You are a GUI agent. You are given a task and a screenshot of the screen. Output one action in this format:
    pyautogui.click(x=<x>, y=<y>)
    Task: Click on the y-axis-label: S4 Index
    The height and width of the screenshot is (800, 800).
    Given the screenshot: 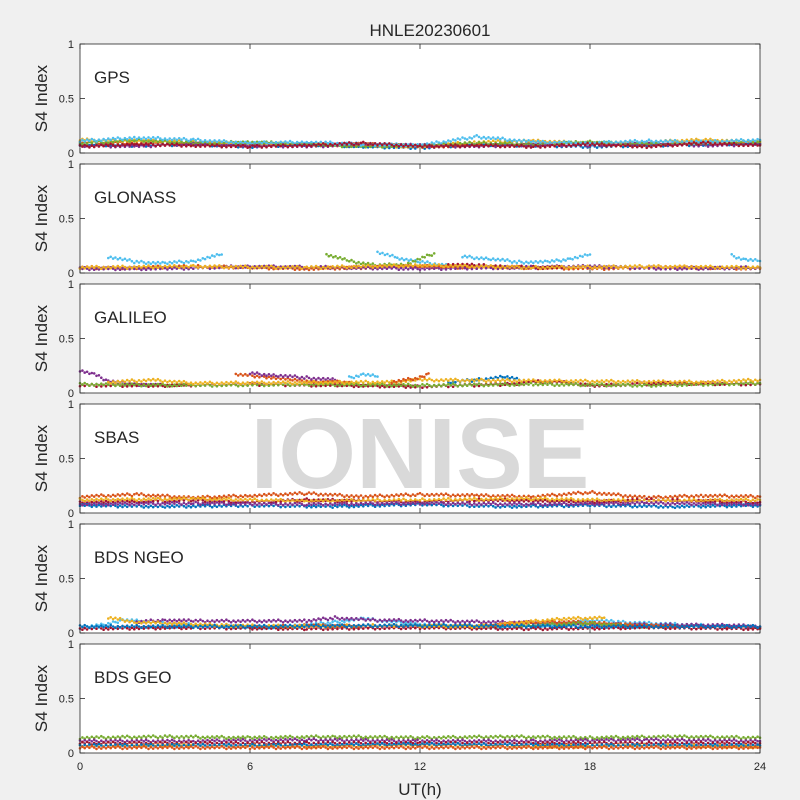 What is the action you would take?
    pyautogui.click(x=41, y=218)
    